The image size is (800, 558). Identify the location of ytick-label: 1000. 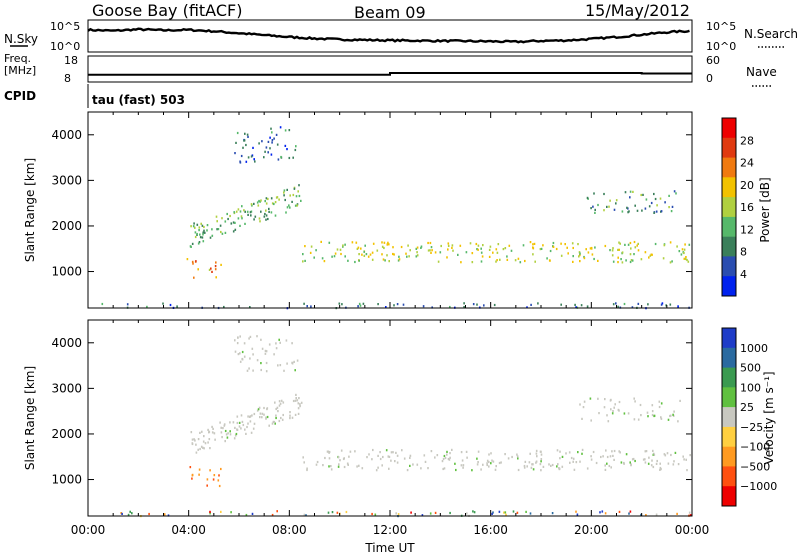
(66, 272).